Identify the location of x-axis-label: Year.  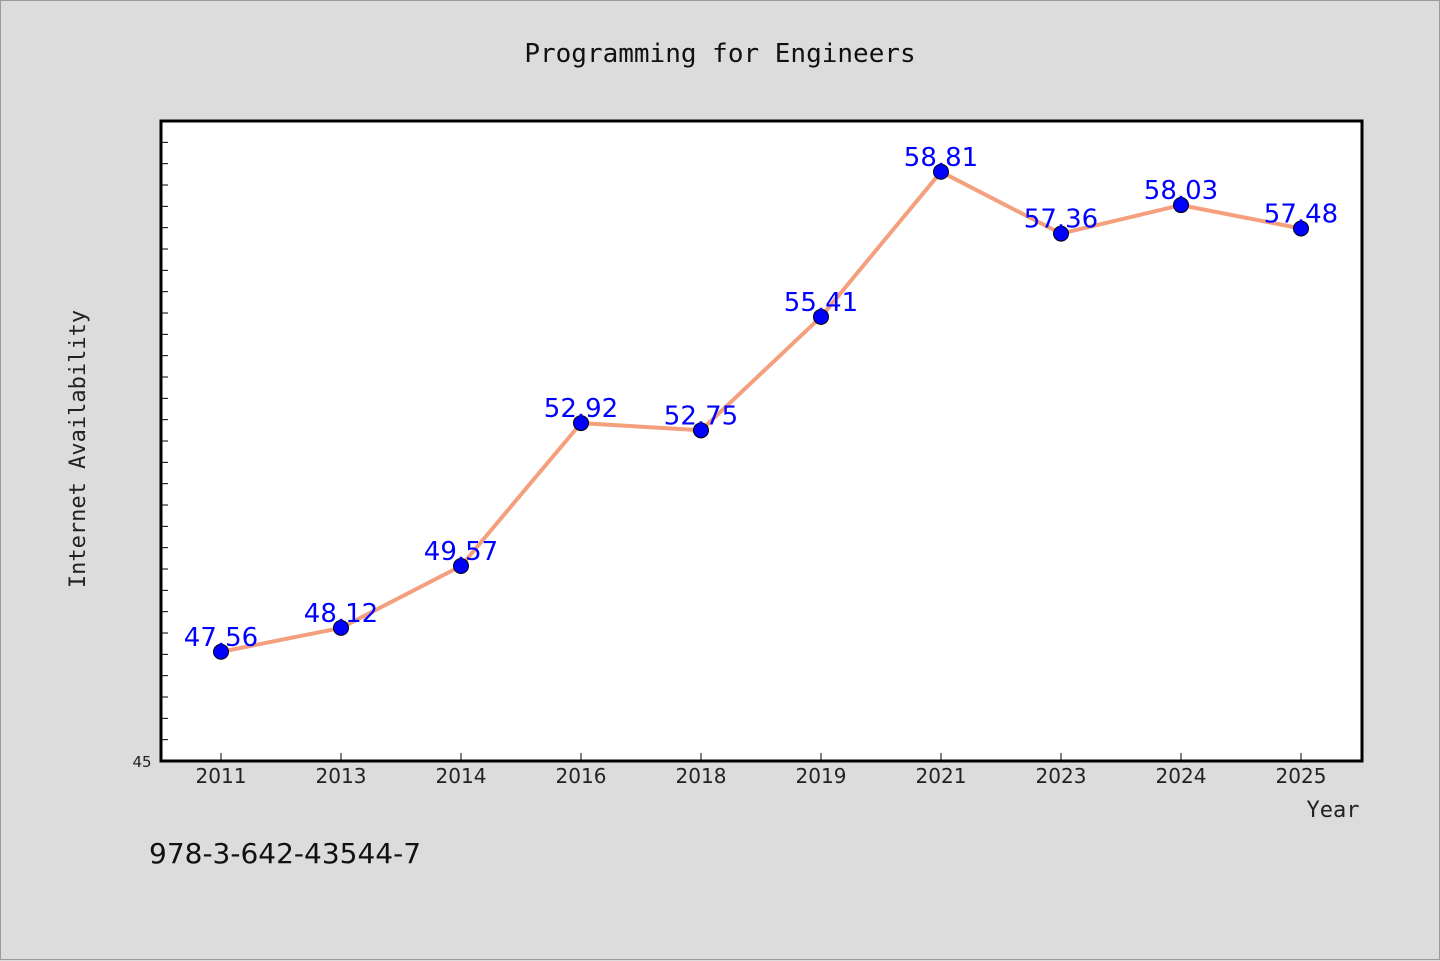
(1333, 810).